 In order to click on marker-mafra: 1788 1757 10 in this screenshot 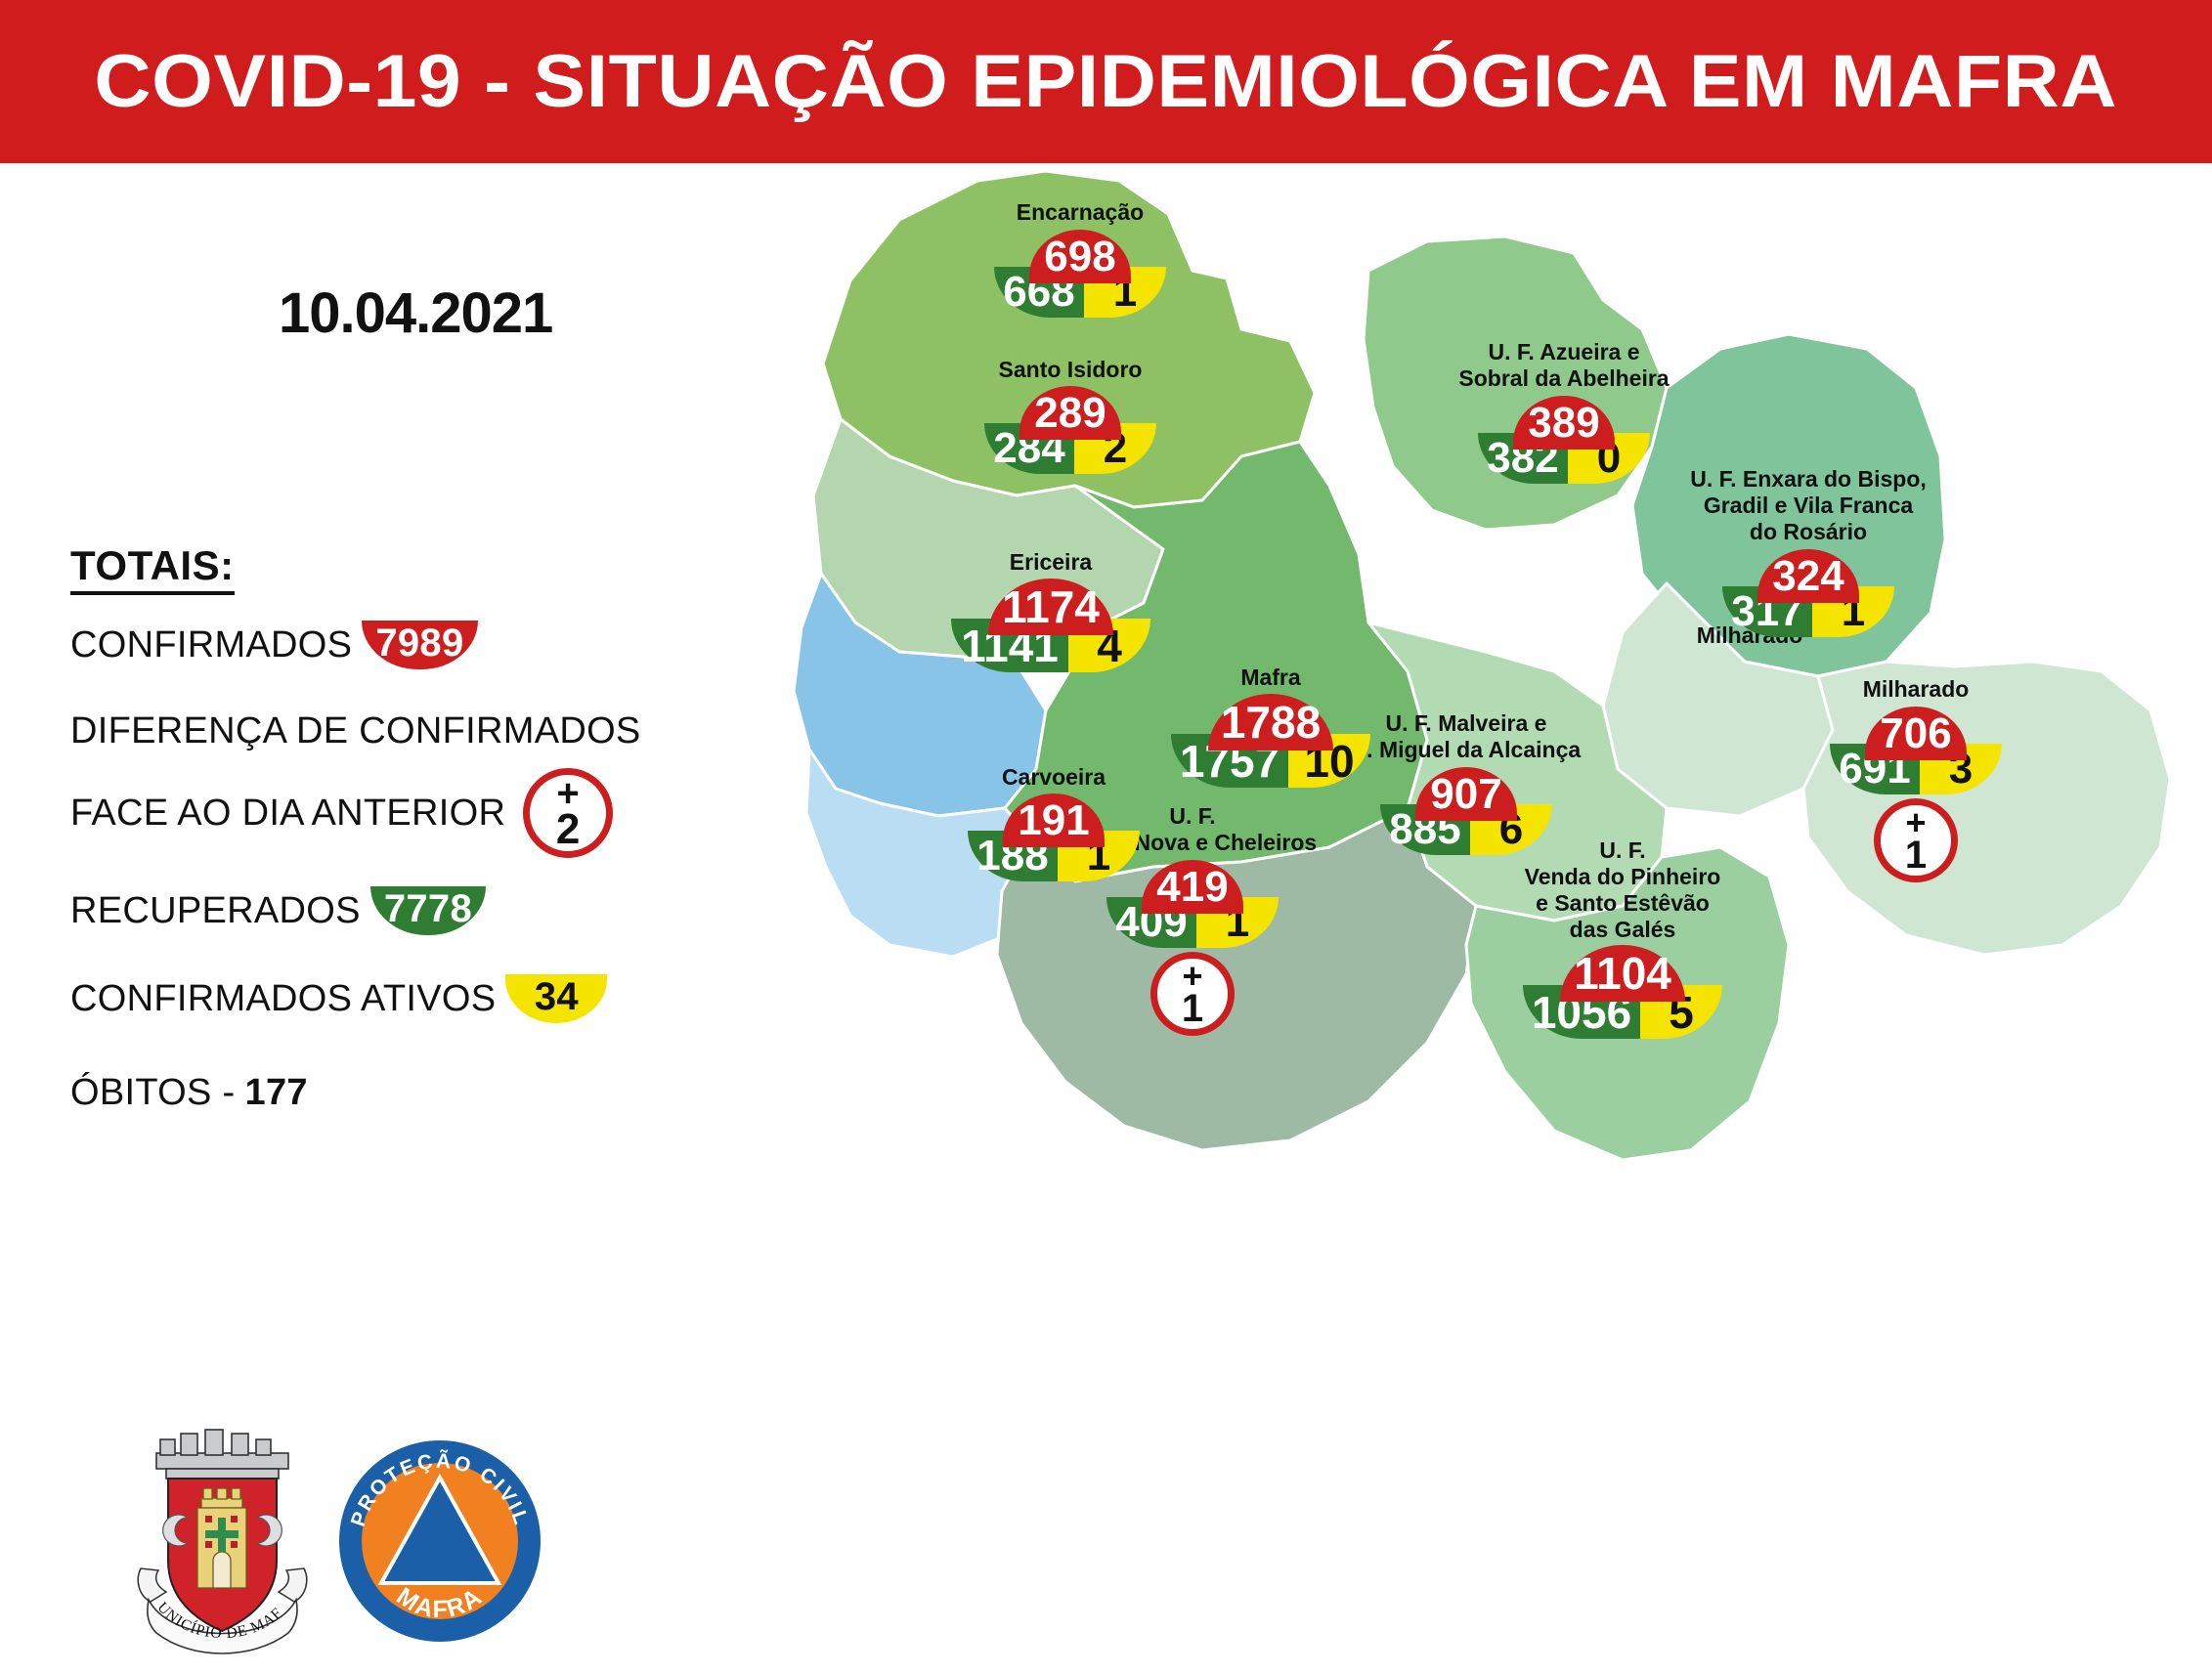, I will do `click(1270, 741)`.